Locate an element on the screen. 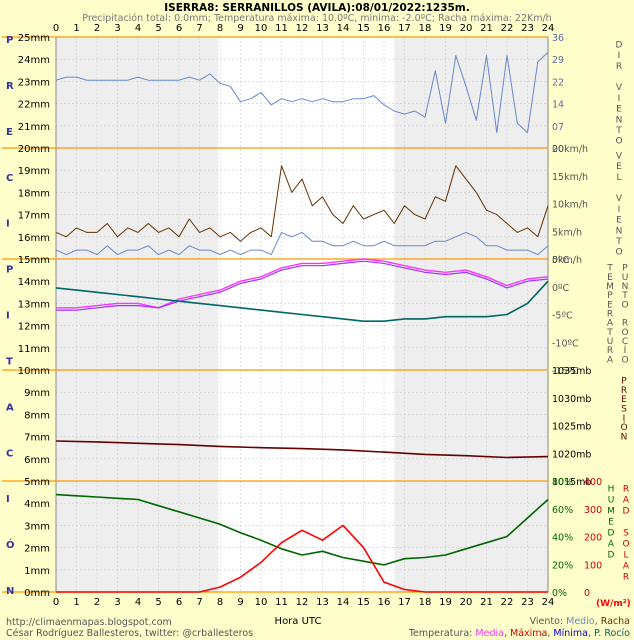 This screenshot has width=634, height=640. humidity-tick-label: 20% is located at coordinates (562, 565).